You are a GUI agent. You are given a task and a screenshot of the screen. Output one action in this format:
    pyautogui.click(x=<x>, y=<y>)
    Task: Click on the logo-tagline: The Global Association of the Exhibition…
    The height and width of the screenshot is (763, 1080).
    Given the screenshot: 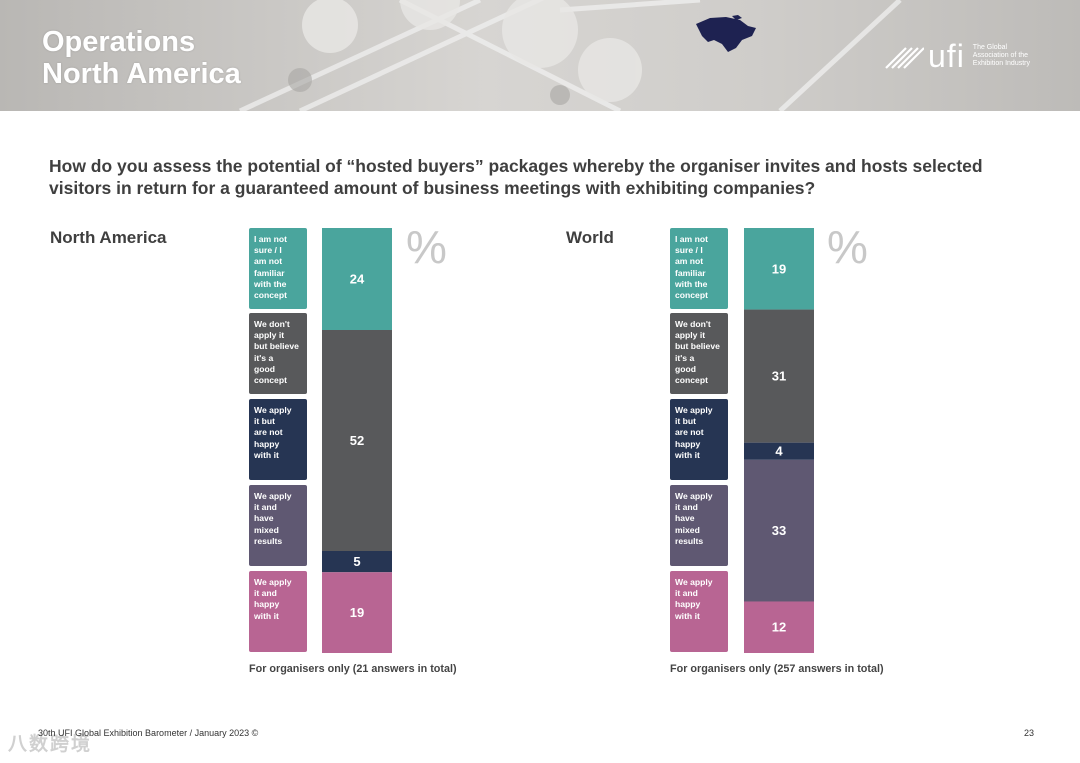 What is the action you would take?
    pyautogui.click(x=1008, y=56)
    